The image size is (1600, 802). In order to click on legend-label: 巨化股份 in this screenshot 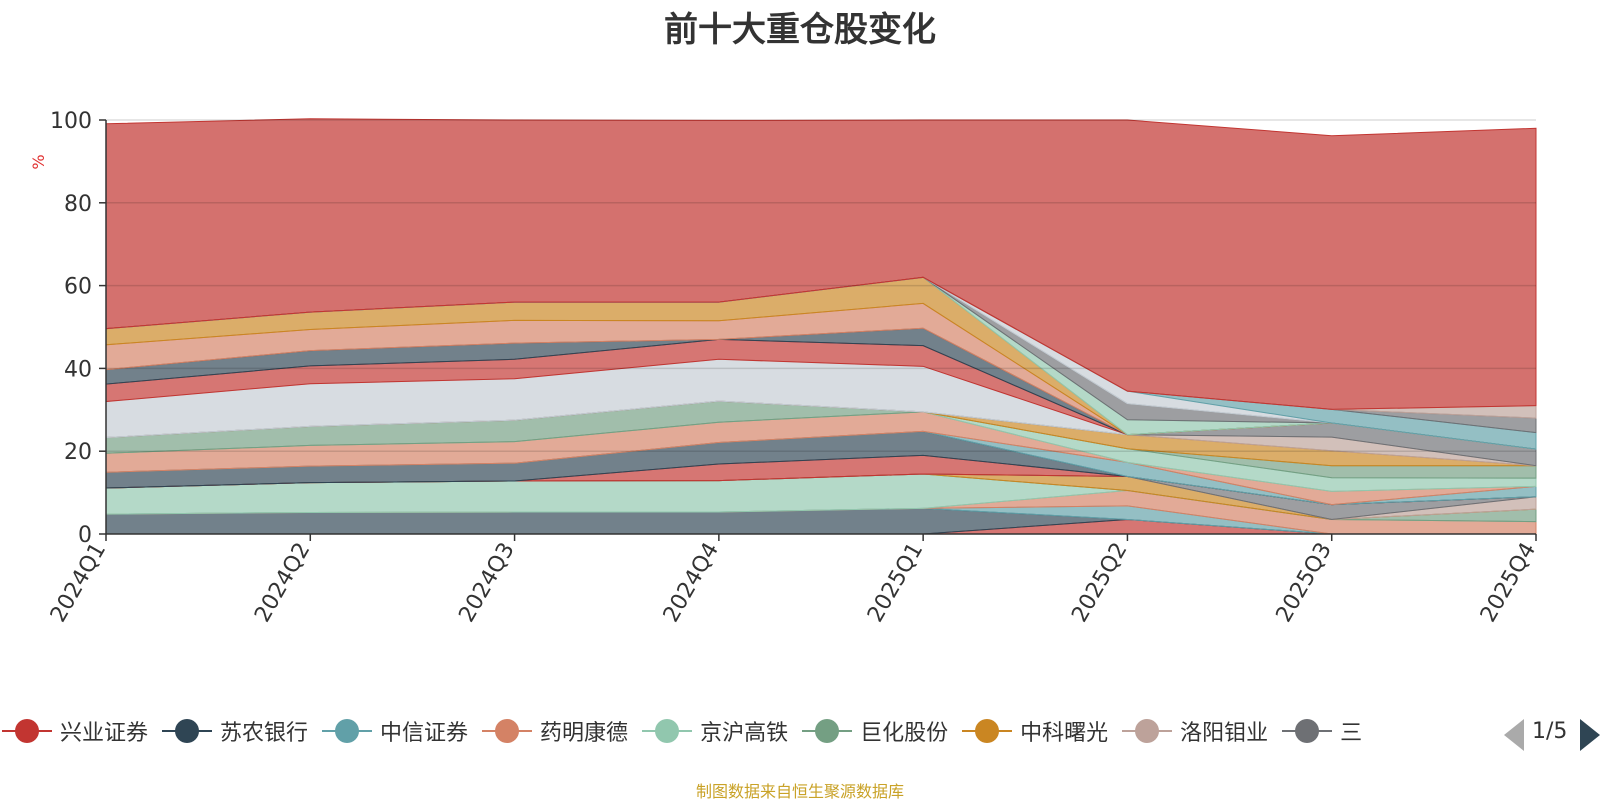, I will do `click(904, 733)`.